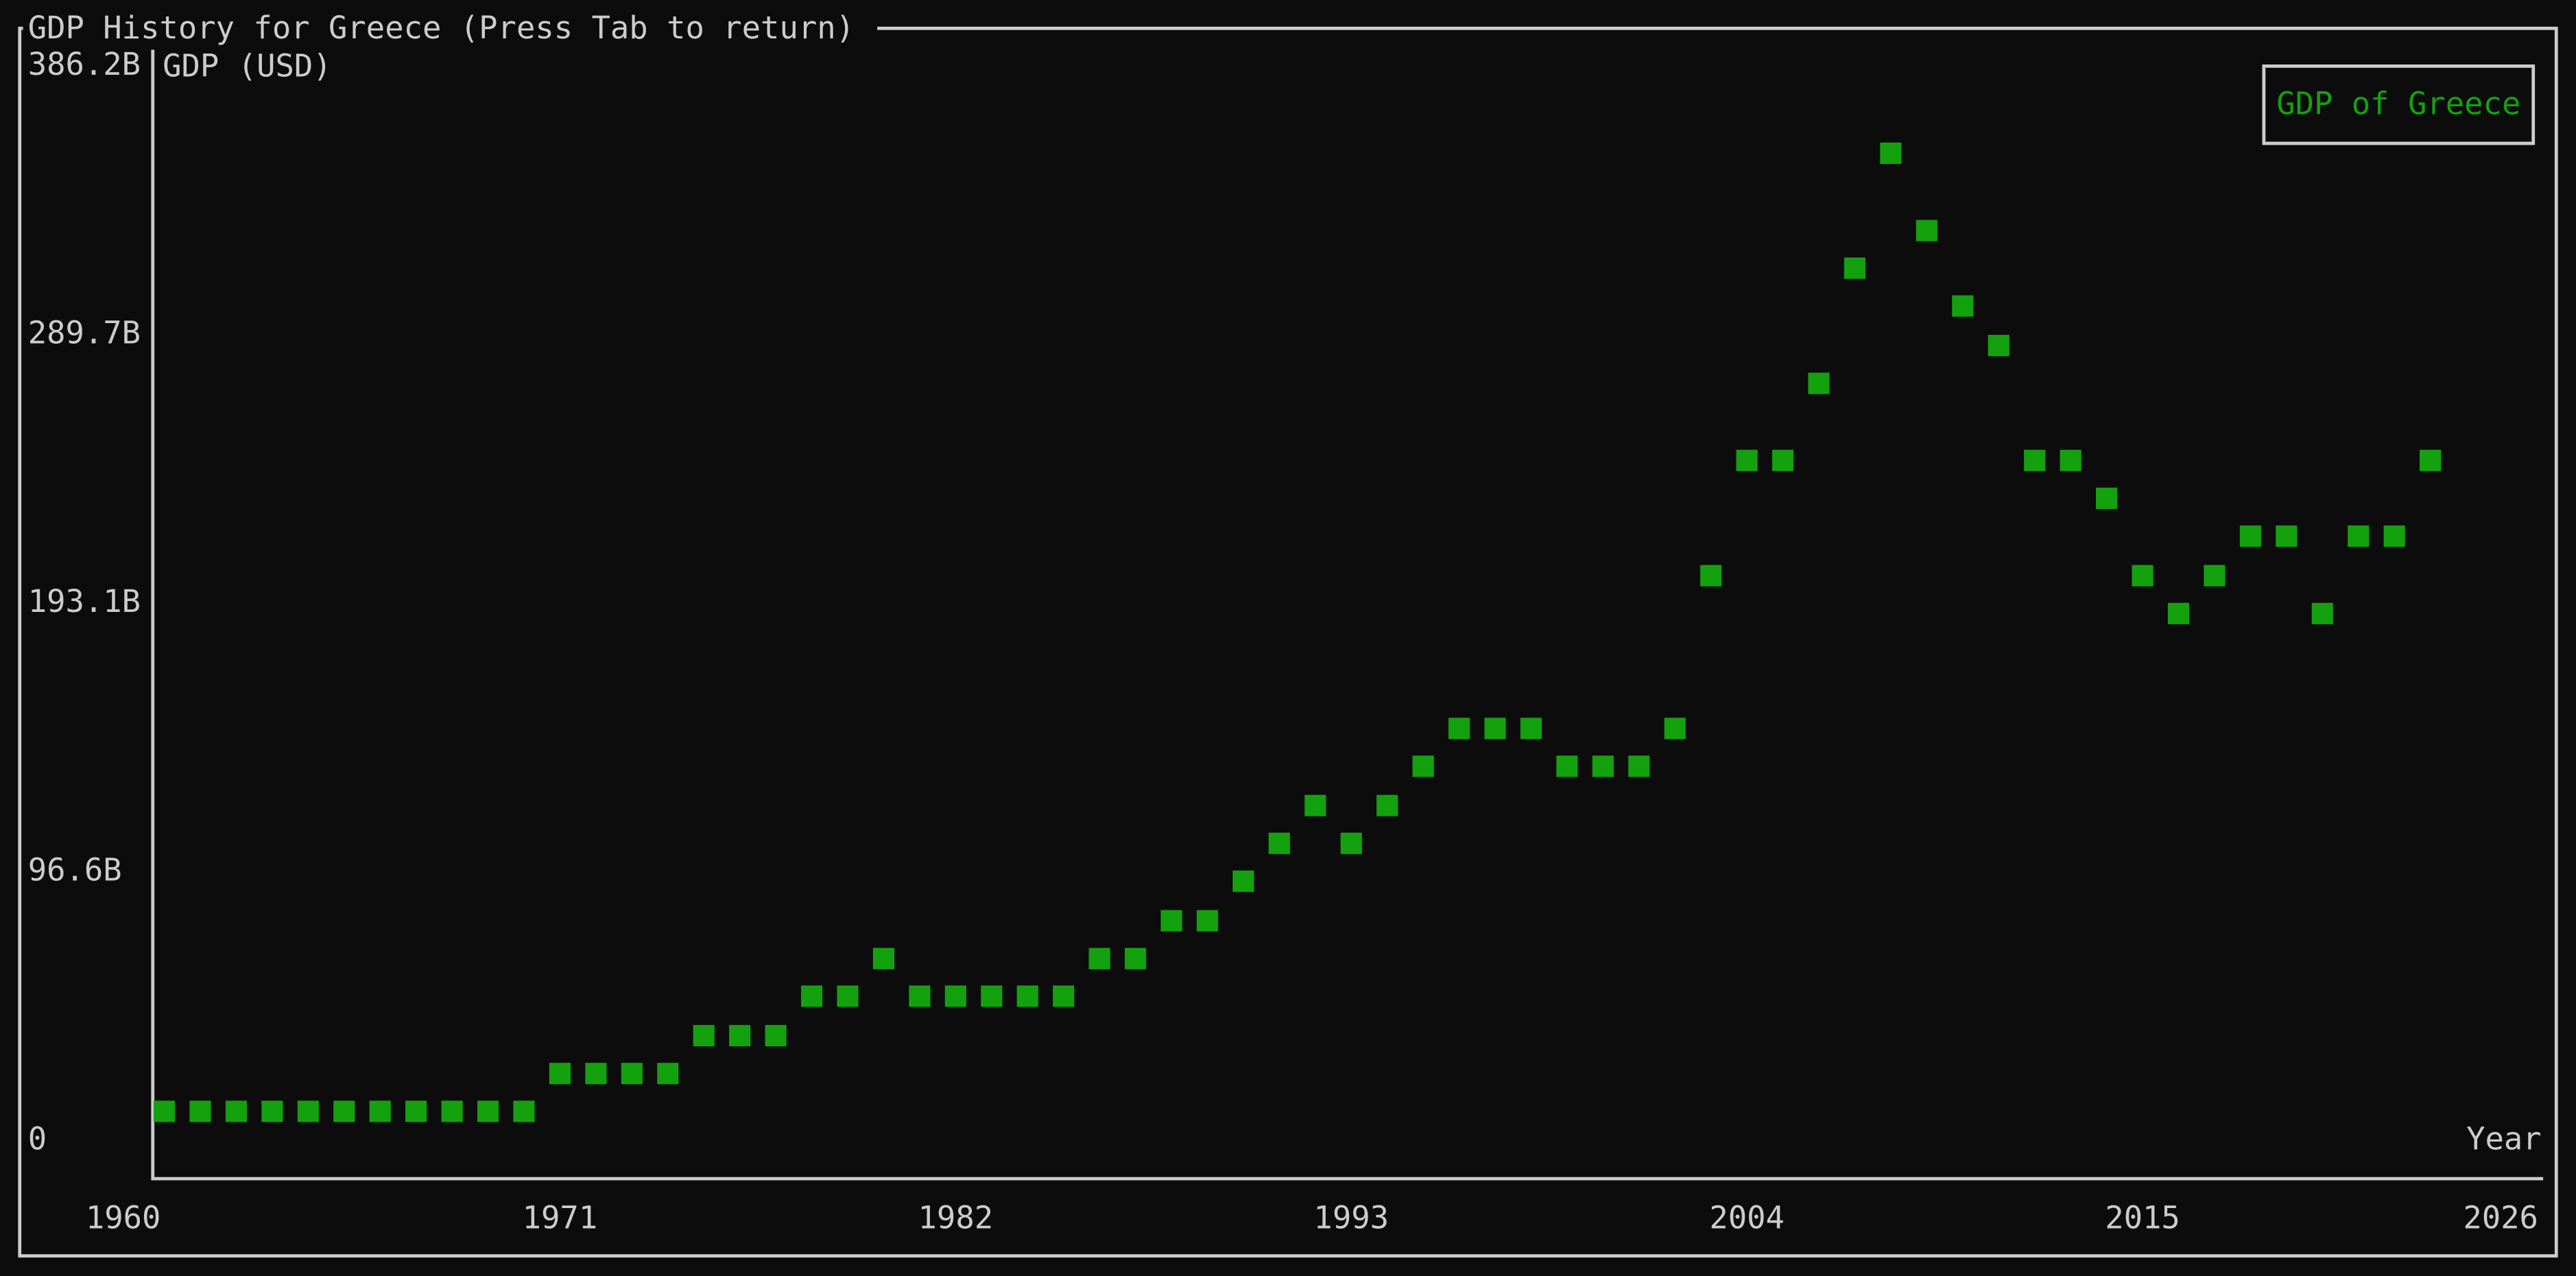  Describe the element at coordinates (37, 1138) in the screenshot. I see `y-tick-label: 0` at that location.